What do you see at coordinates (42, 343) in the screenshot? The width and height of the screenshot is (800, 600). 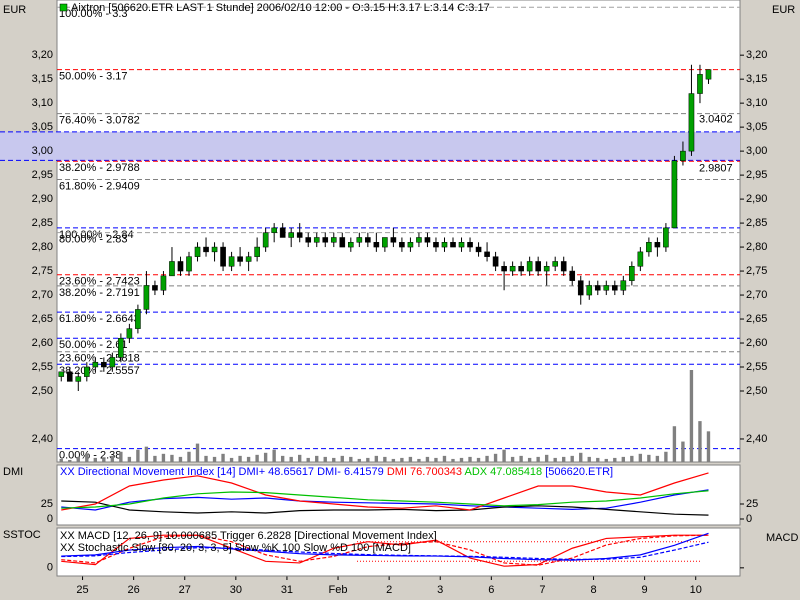 I see `y-tick-label: 2,60` at bounding box center [42, 343].